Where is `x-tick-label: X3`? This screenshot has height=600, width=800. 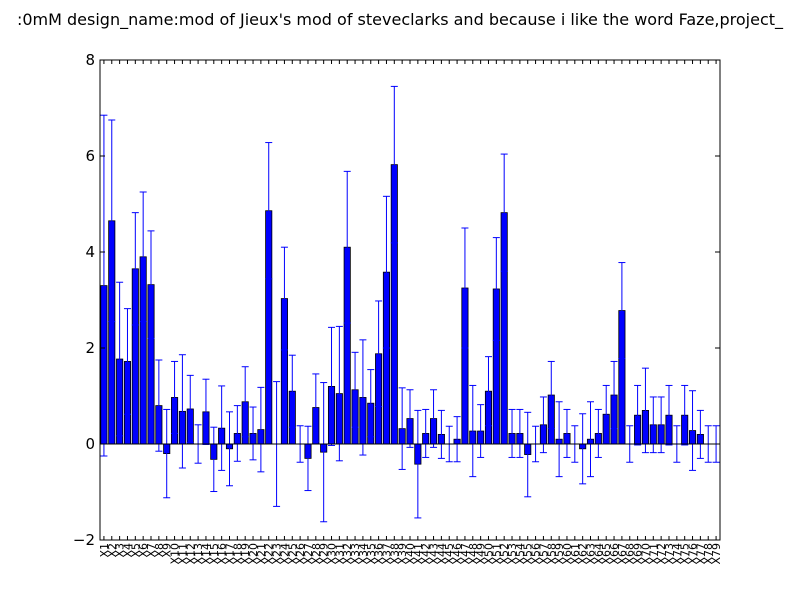
x-tick-label: X3 is located at coordinates (120, 550).